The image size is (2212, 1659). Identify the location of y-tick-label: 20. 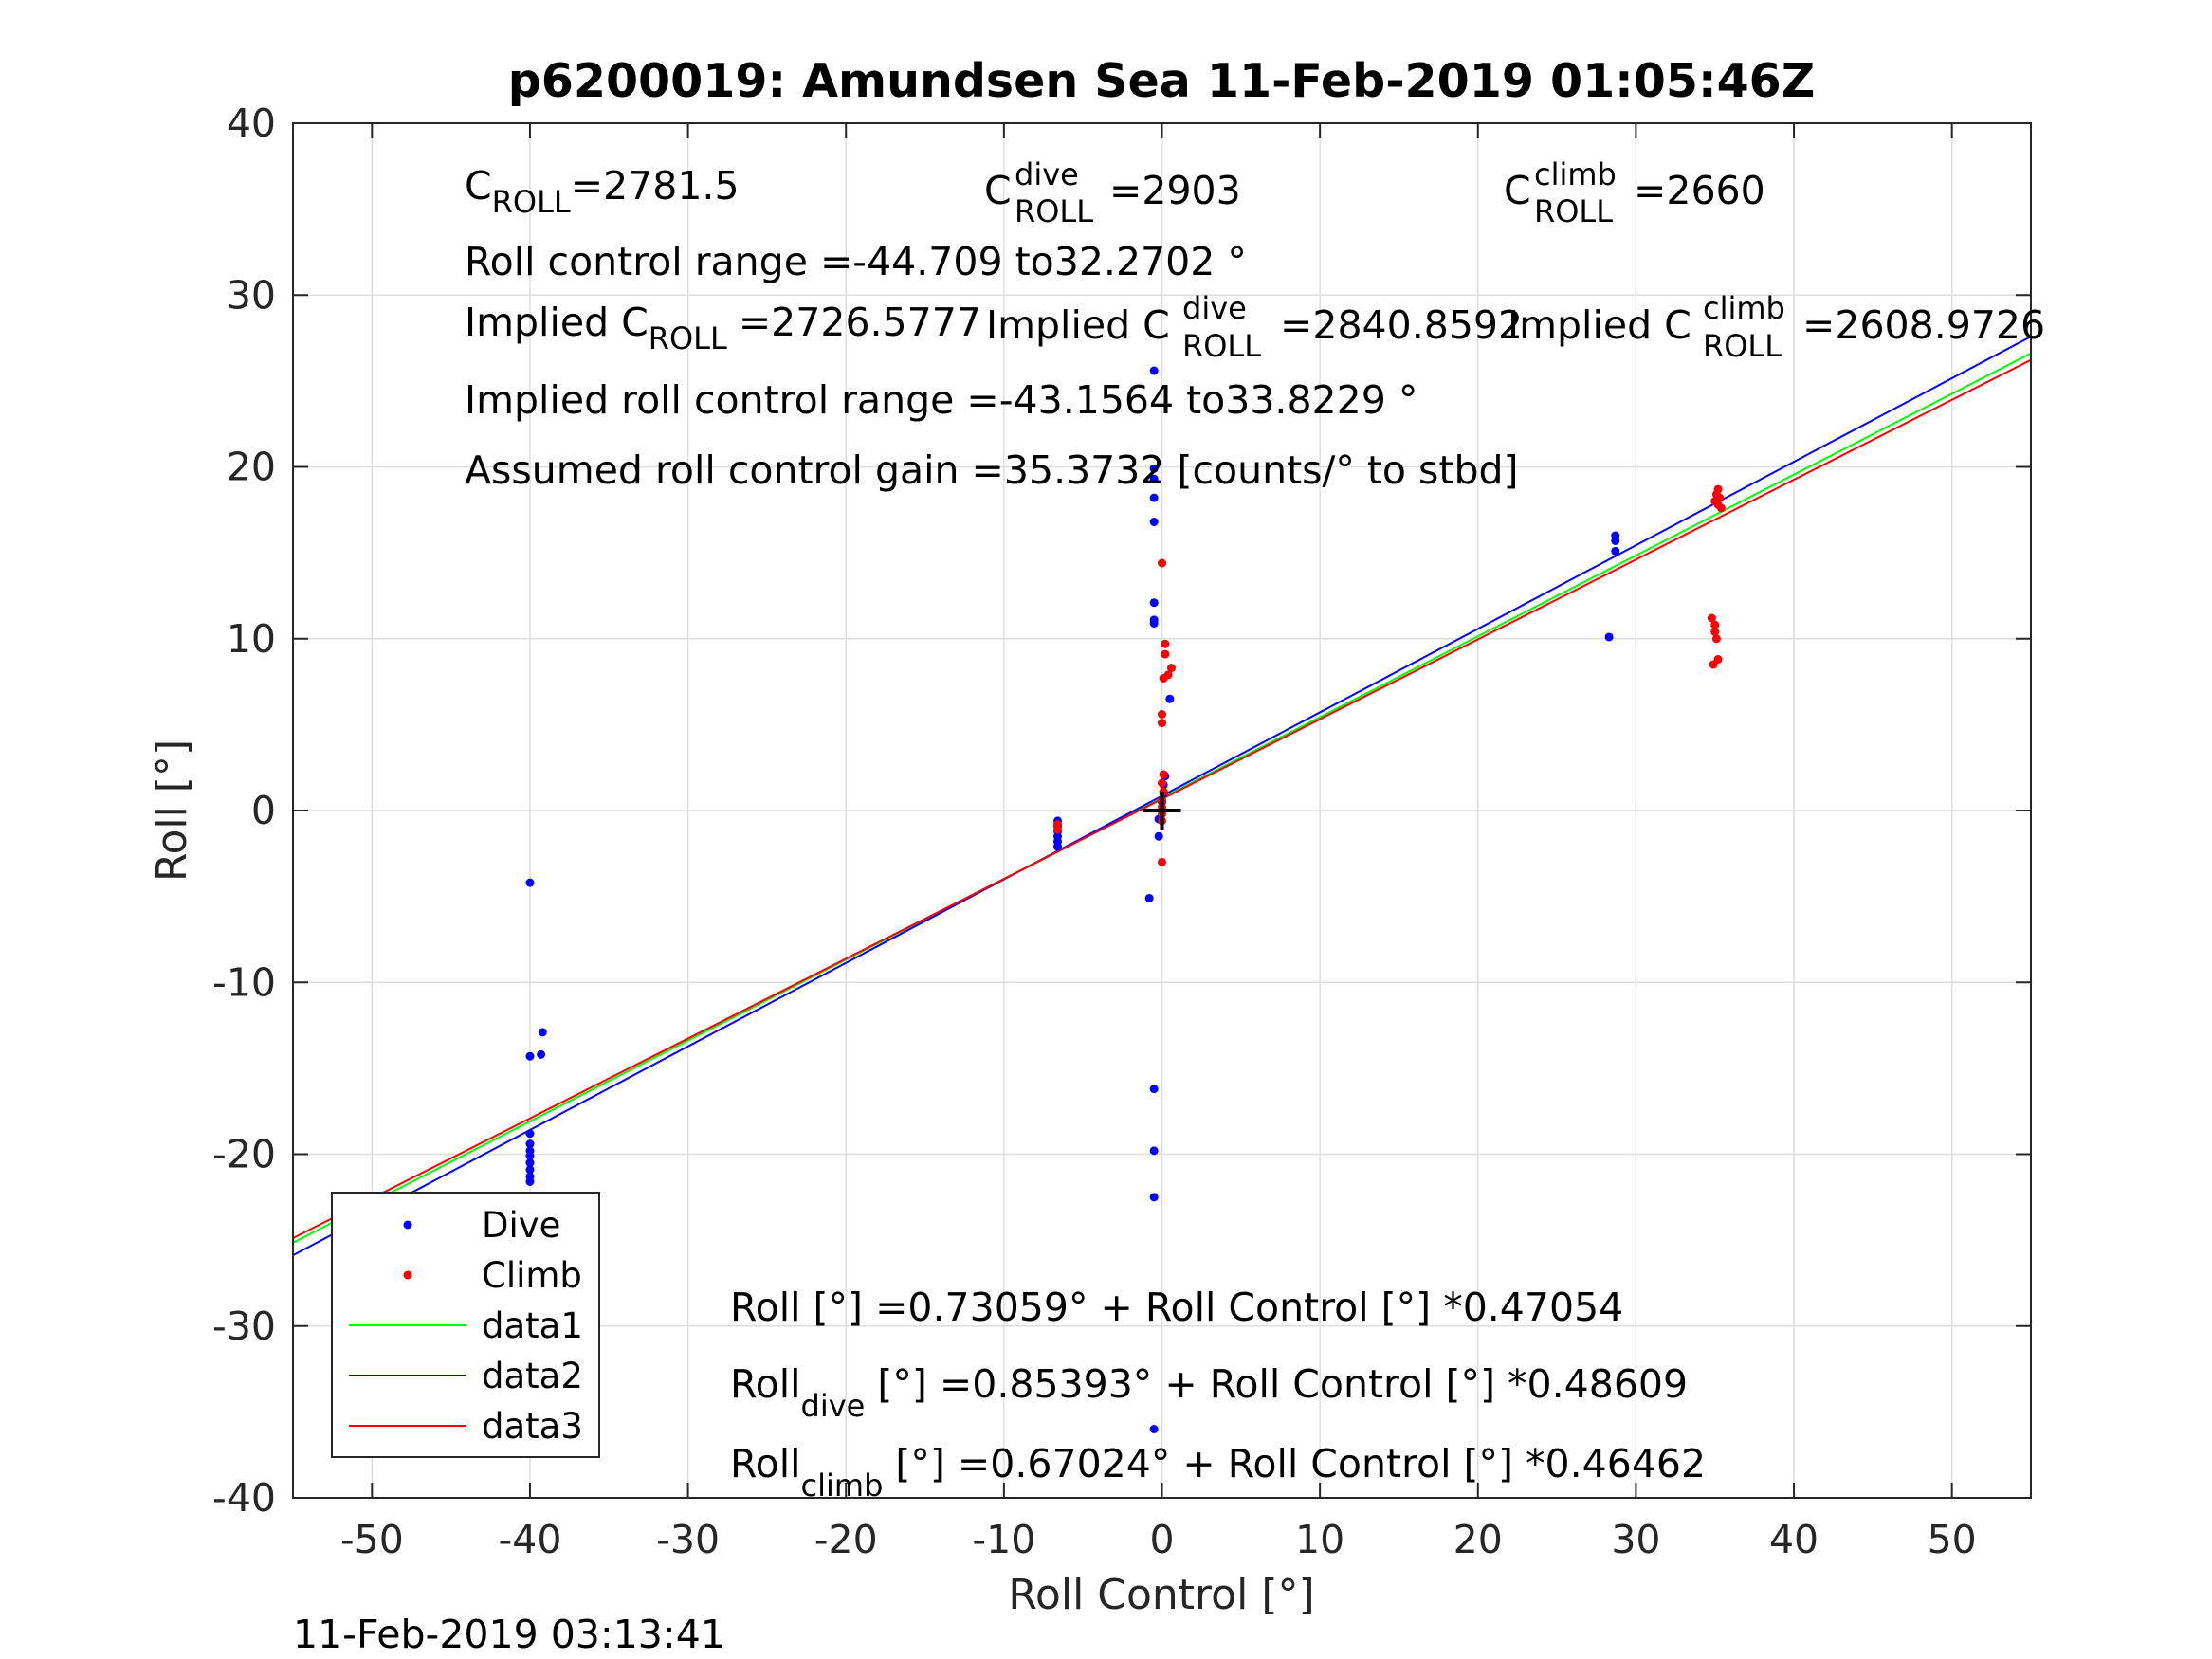
(251, 467).